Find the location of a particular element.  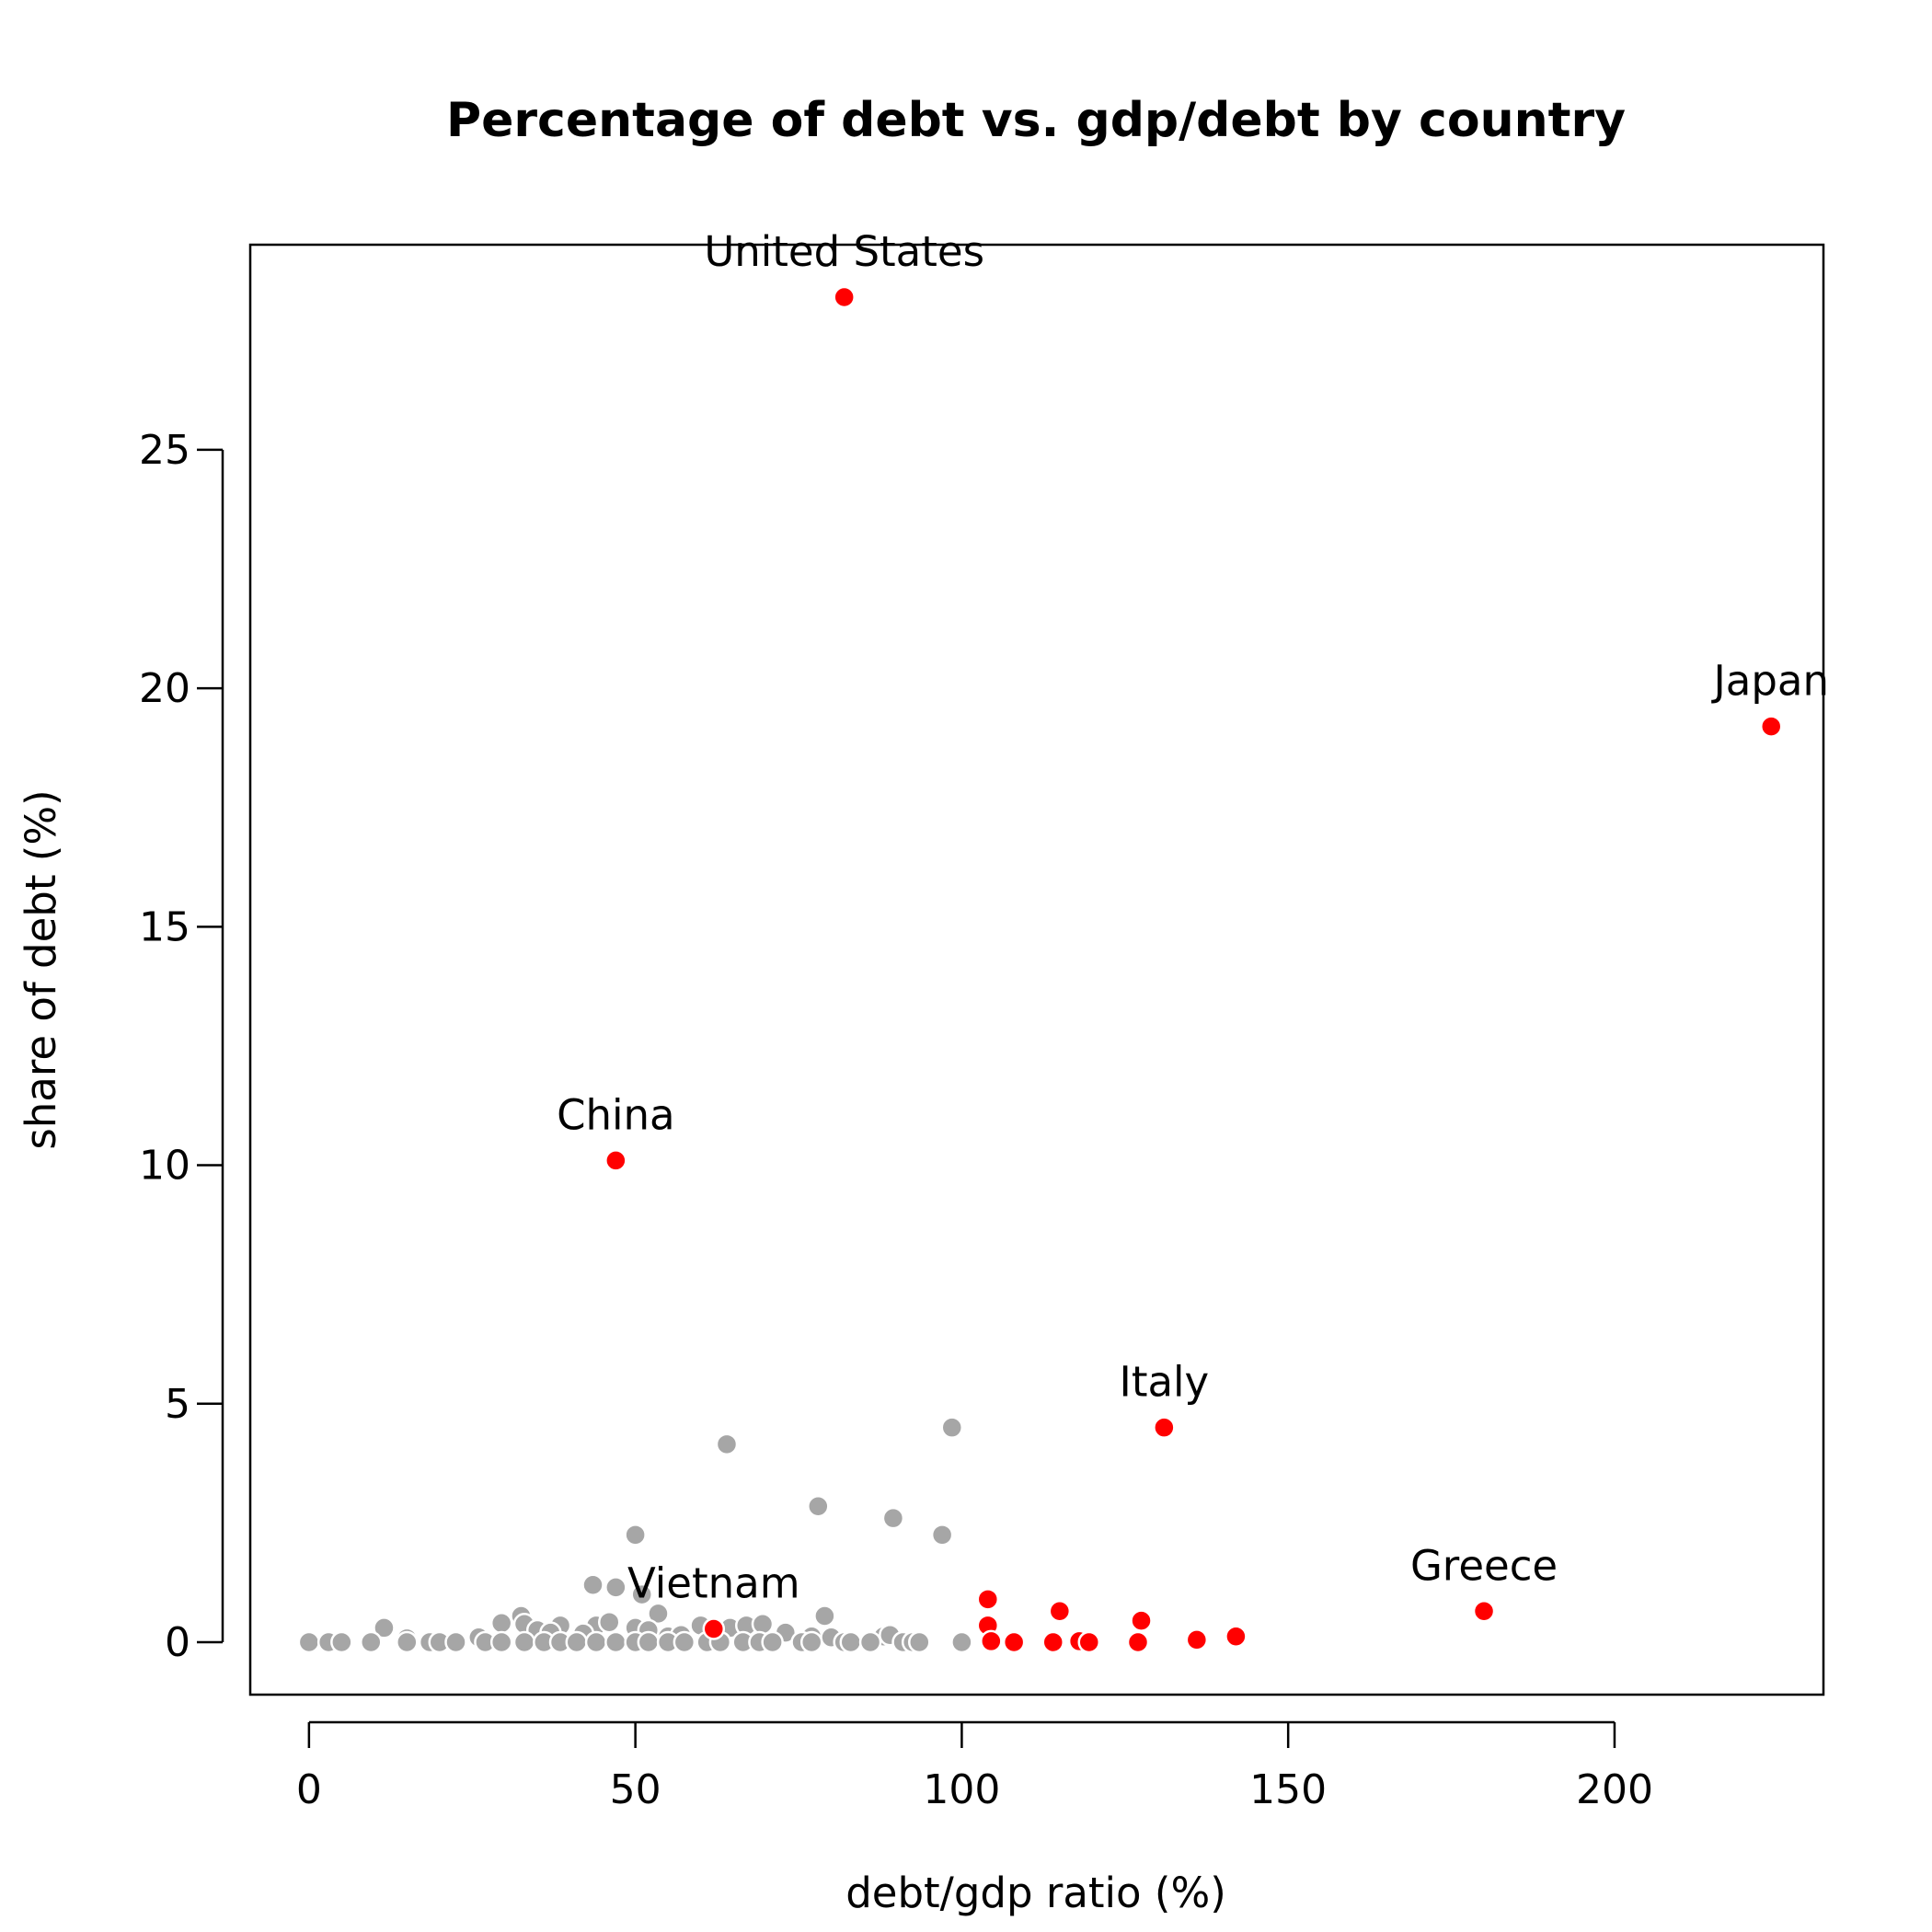

point-label: China is located at coordinates (616, 1114).